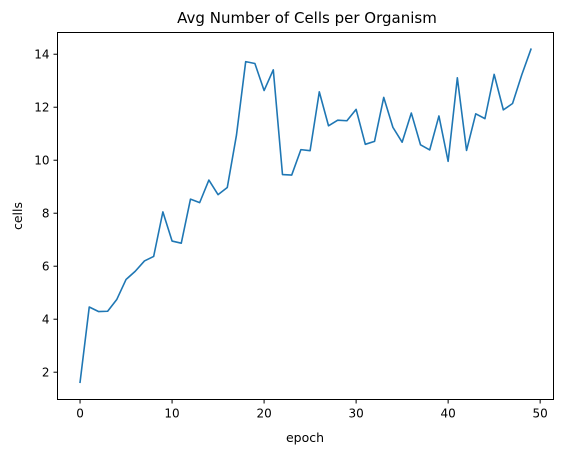  Describe the element at coordinates (263, 414) in the screenshot. I see `x-tick-label: 20` at that location.